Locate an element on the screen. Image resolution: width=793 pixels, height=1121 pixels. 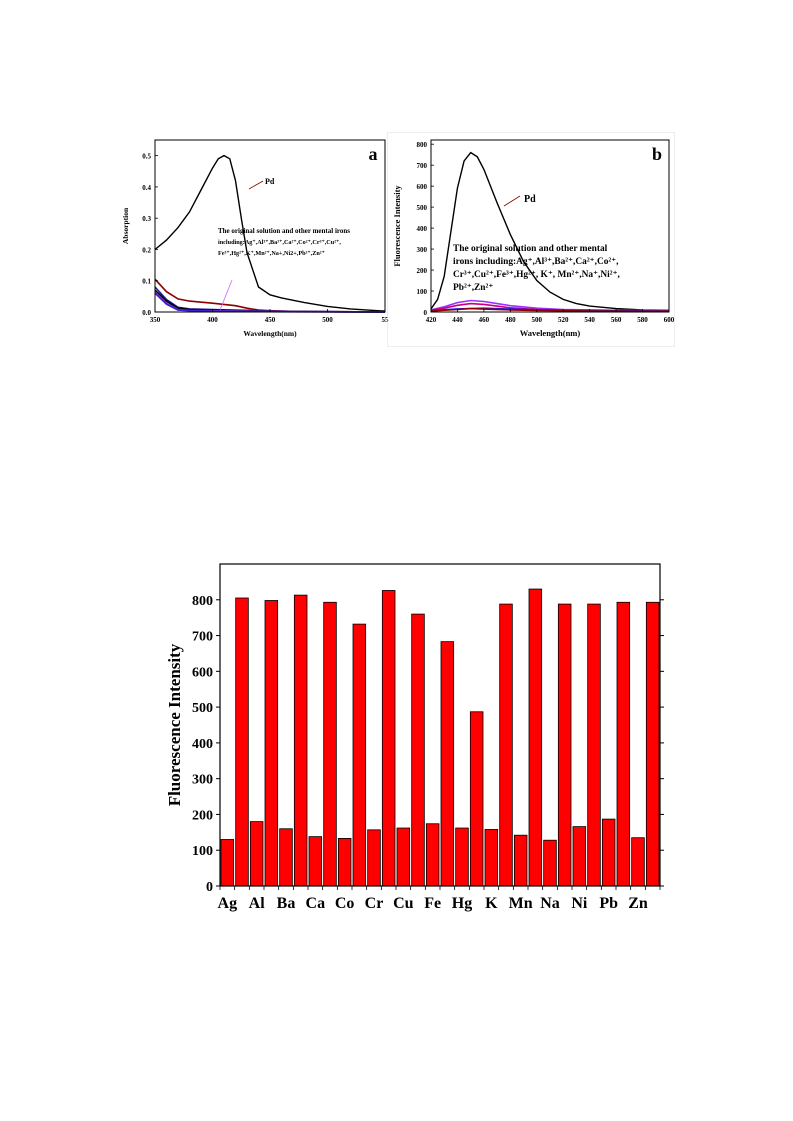
x-tick-label: Cr is located at coordinates (374, 903).